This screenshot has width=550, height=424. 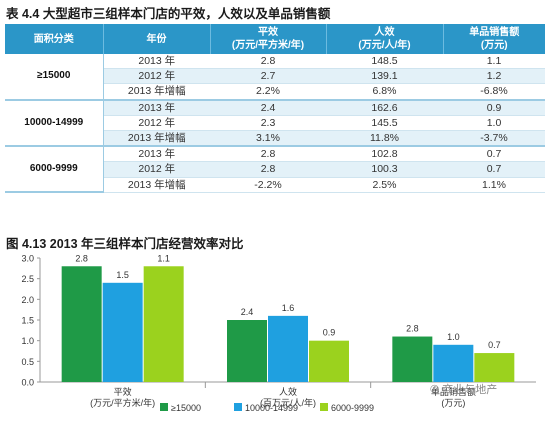 I want to click on y-tick-label: 0.5, so click(x=27, y=362).